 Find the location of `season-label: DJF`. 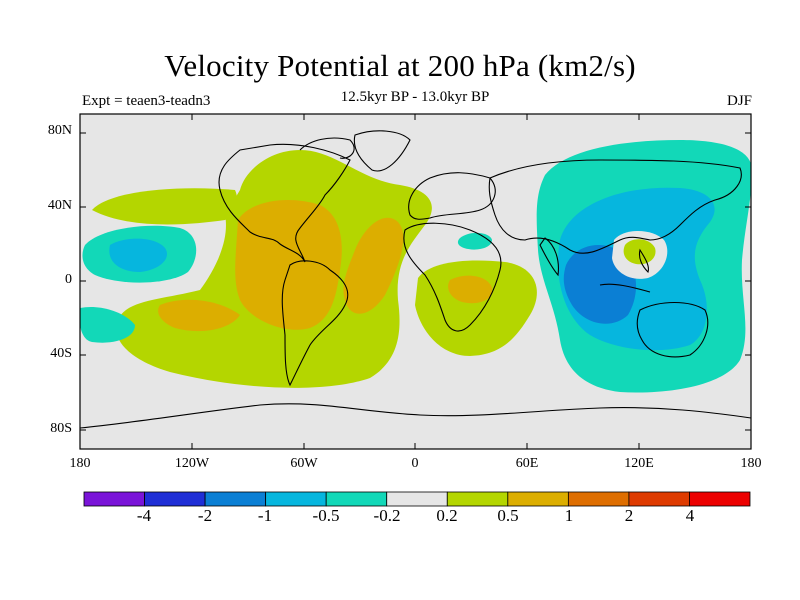

season-label: DJF is located at coordinates (739, 101).